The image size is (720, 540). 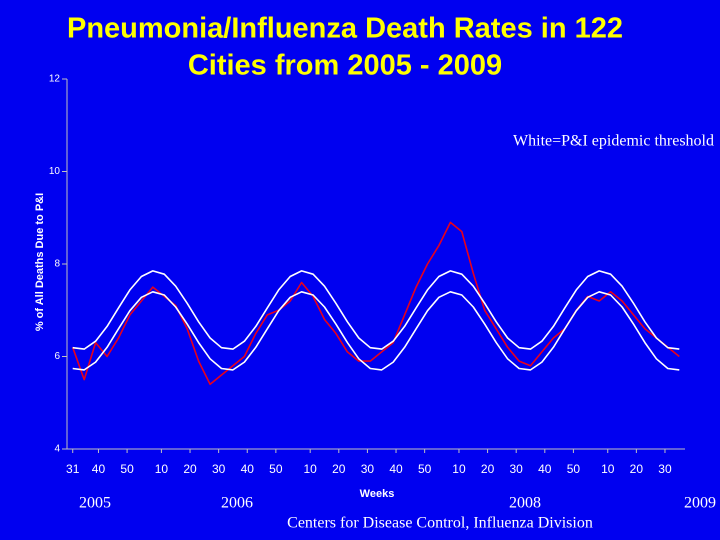 What do you see at coordinates (57, 449) in the screenshot?
I see `y-tick-label: 4` at bounding box center [57, 449].